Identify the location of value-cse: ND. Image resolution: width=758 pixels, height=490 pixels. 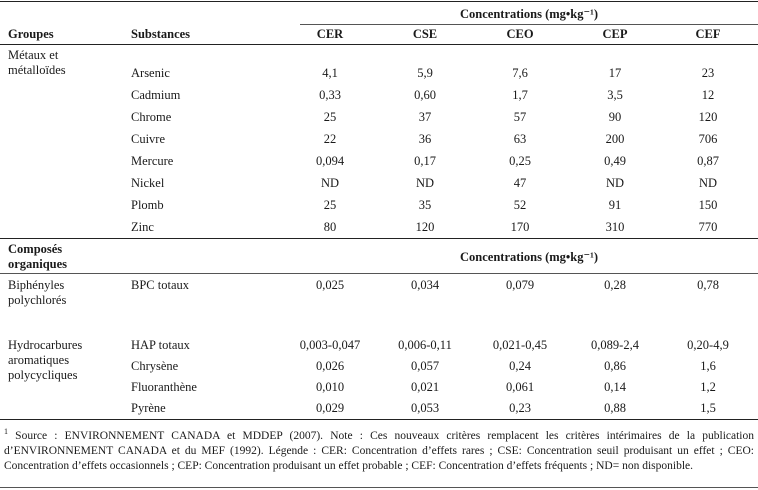
(425, 183).